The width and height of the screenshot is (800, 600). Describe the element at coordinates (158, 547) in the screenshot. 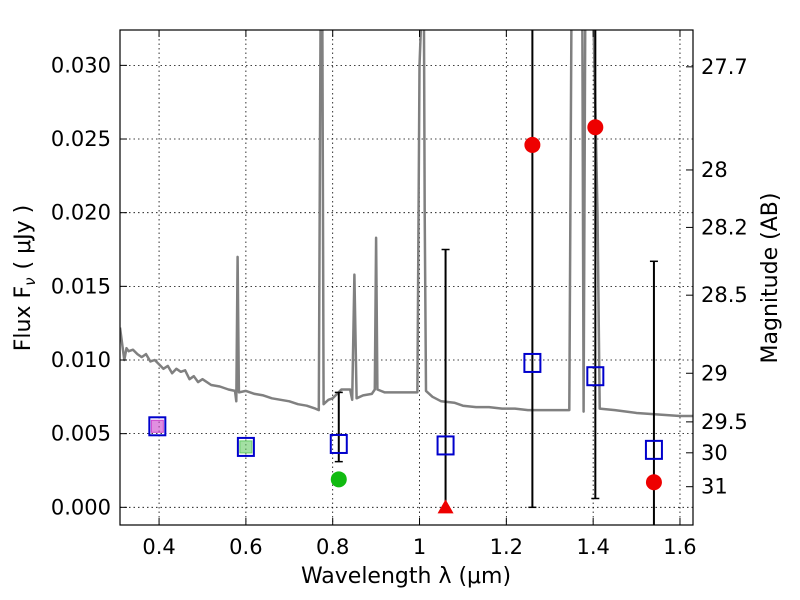

I see `x-tick-label: 0.4` at that location.